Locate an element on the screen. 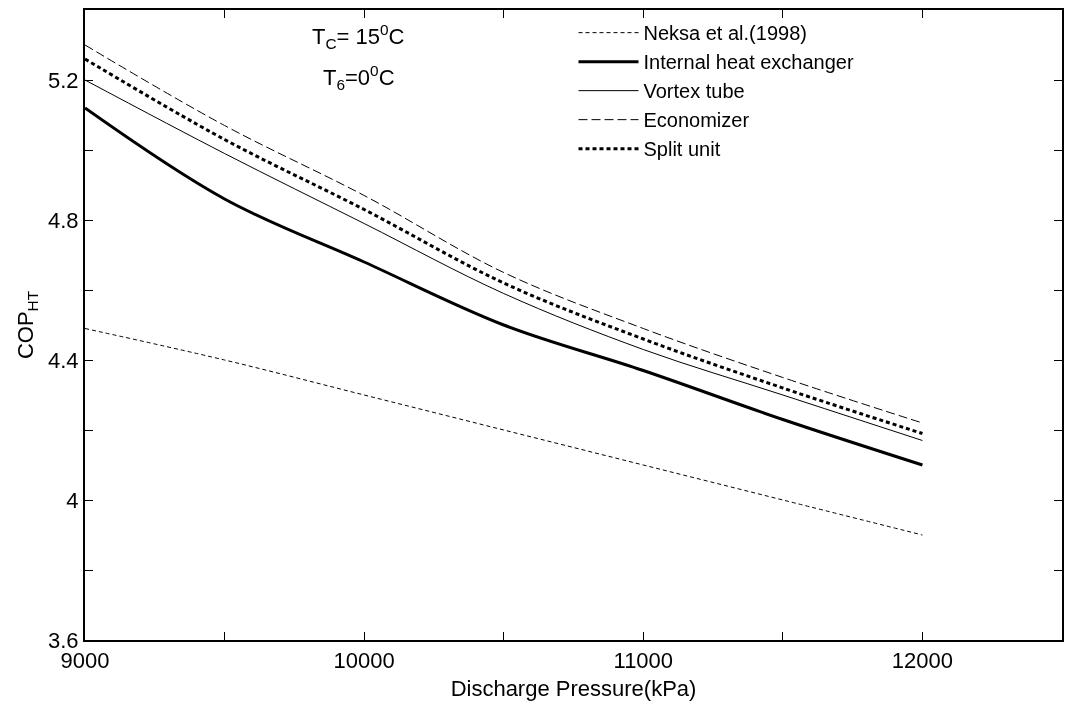 This screenshot has width=1072, height=715. legend-label: Internal heat exchanger is located at coordinates (748, 62).